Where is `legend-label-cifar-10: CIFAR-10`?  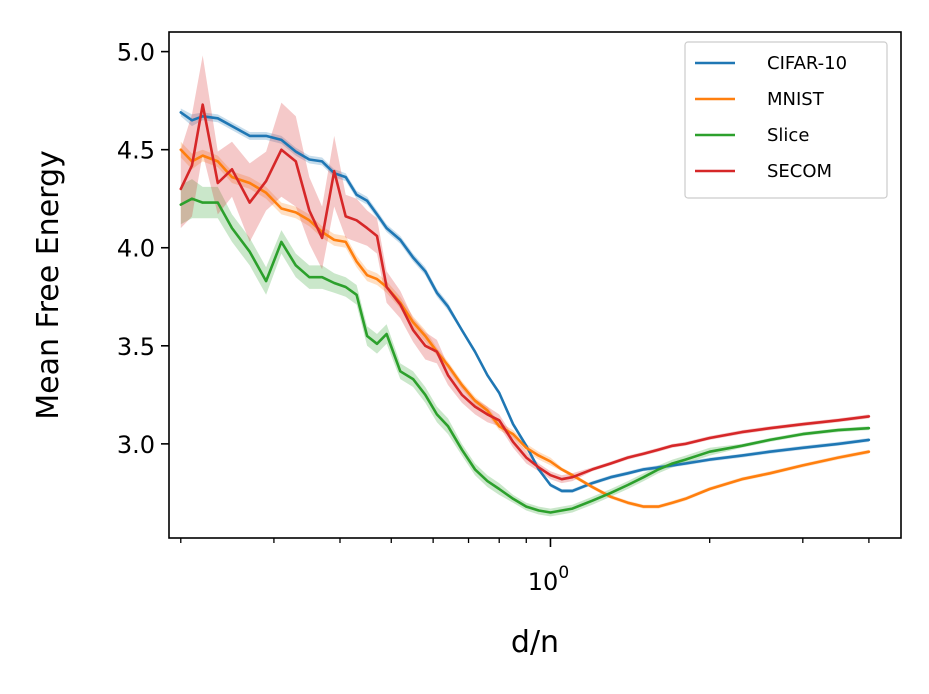
legend-label-cifar-10: CIFAR-10 is located at coordinates (807, 63).